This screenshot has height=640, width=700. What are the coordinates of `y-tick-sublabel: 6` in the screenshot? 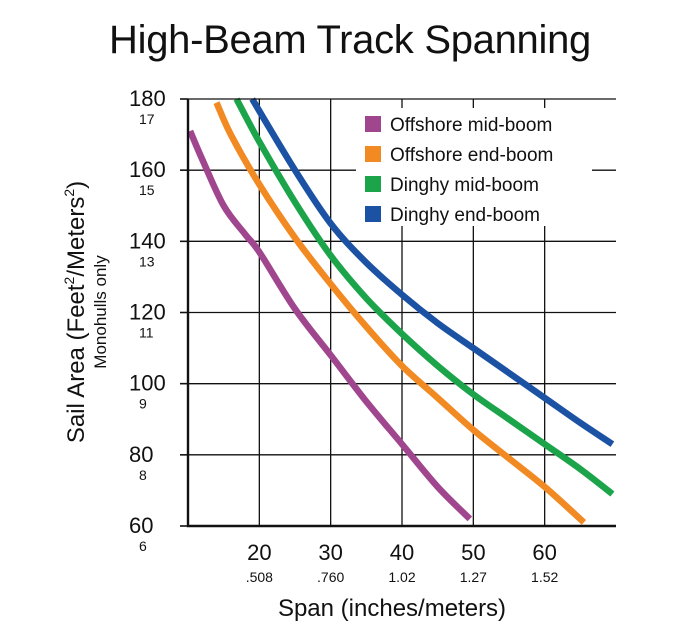 It's located at (143, 546).